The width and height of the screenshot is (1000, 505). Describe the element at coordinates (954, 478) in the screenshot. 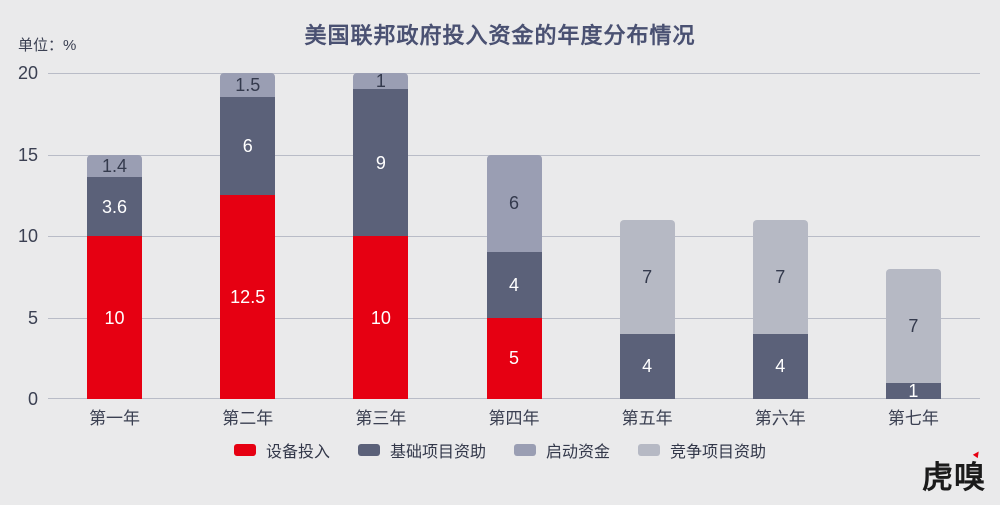

I see `huxiu-logo-text: 虎嗅` at that location.